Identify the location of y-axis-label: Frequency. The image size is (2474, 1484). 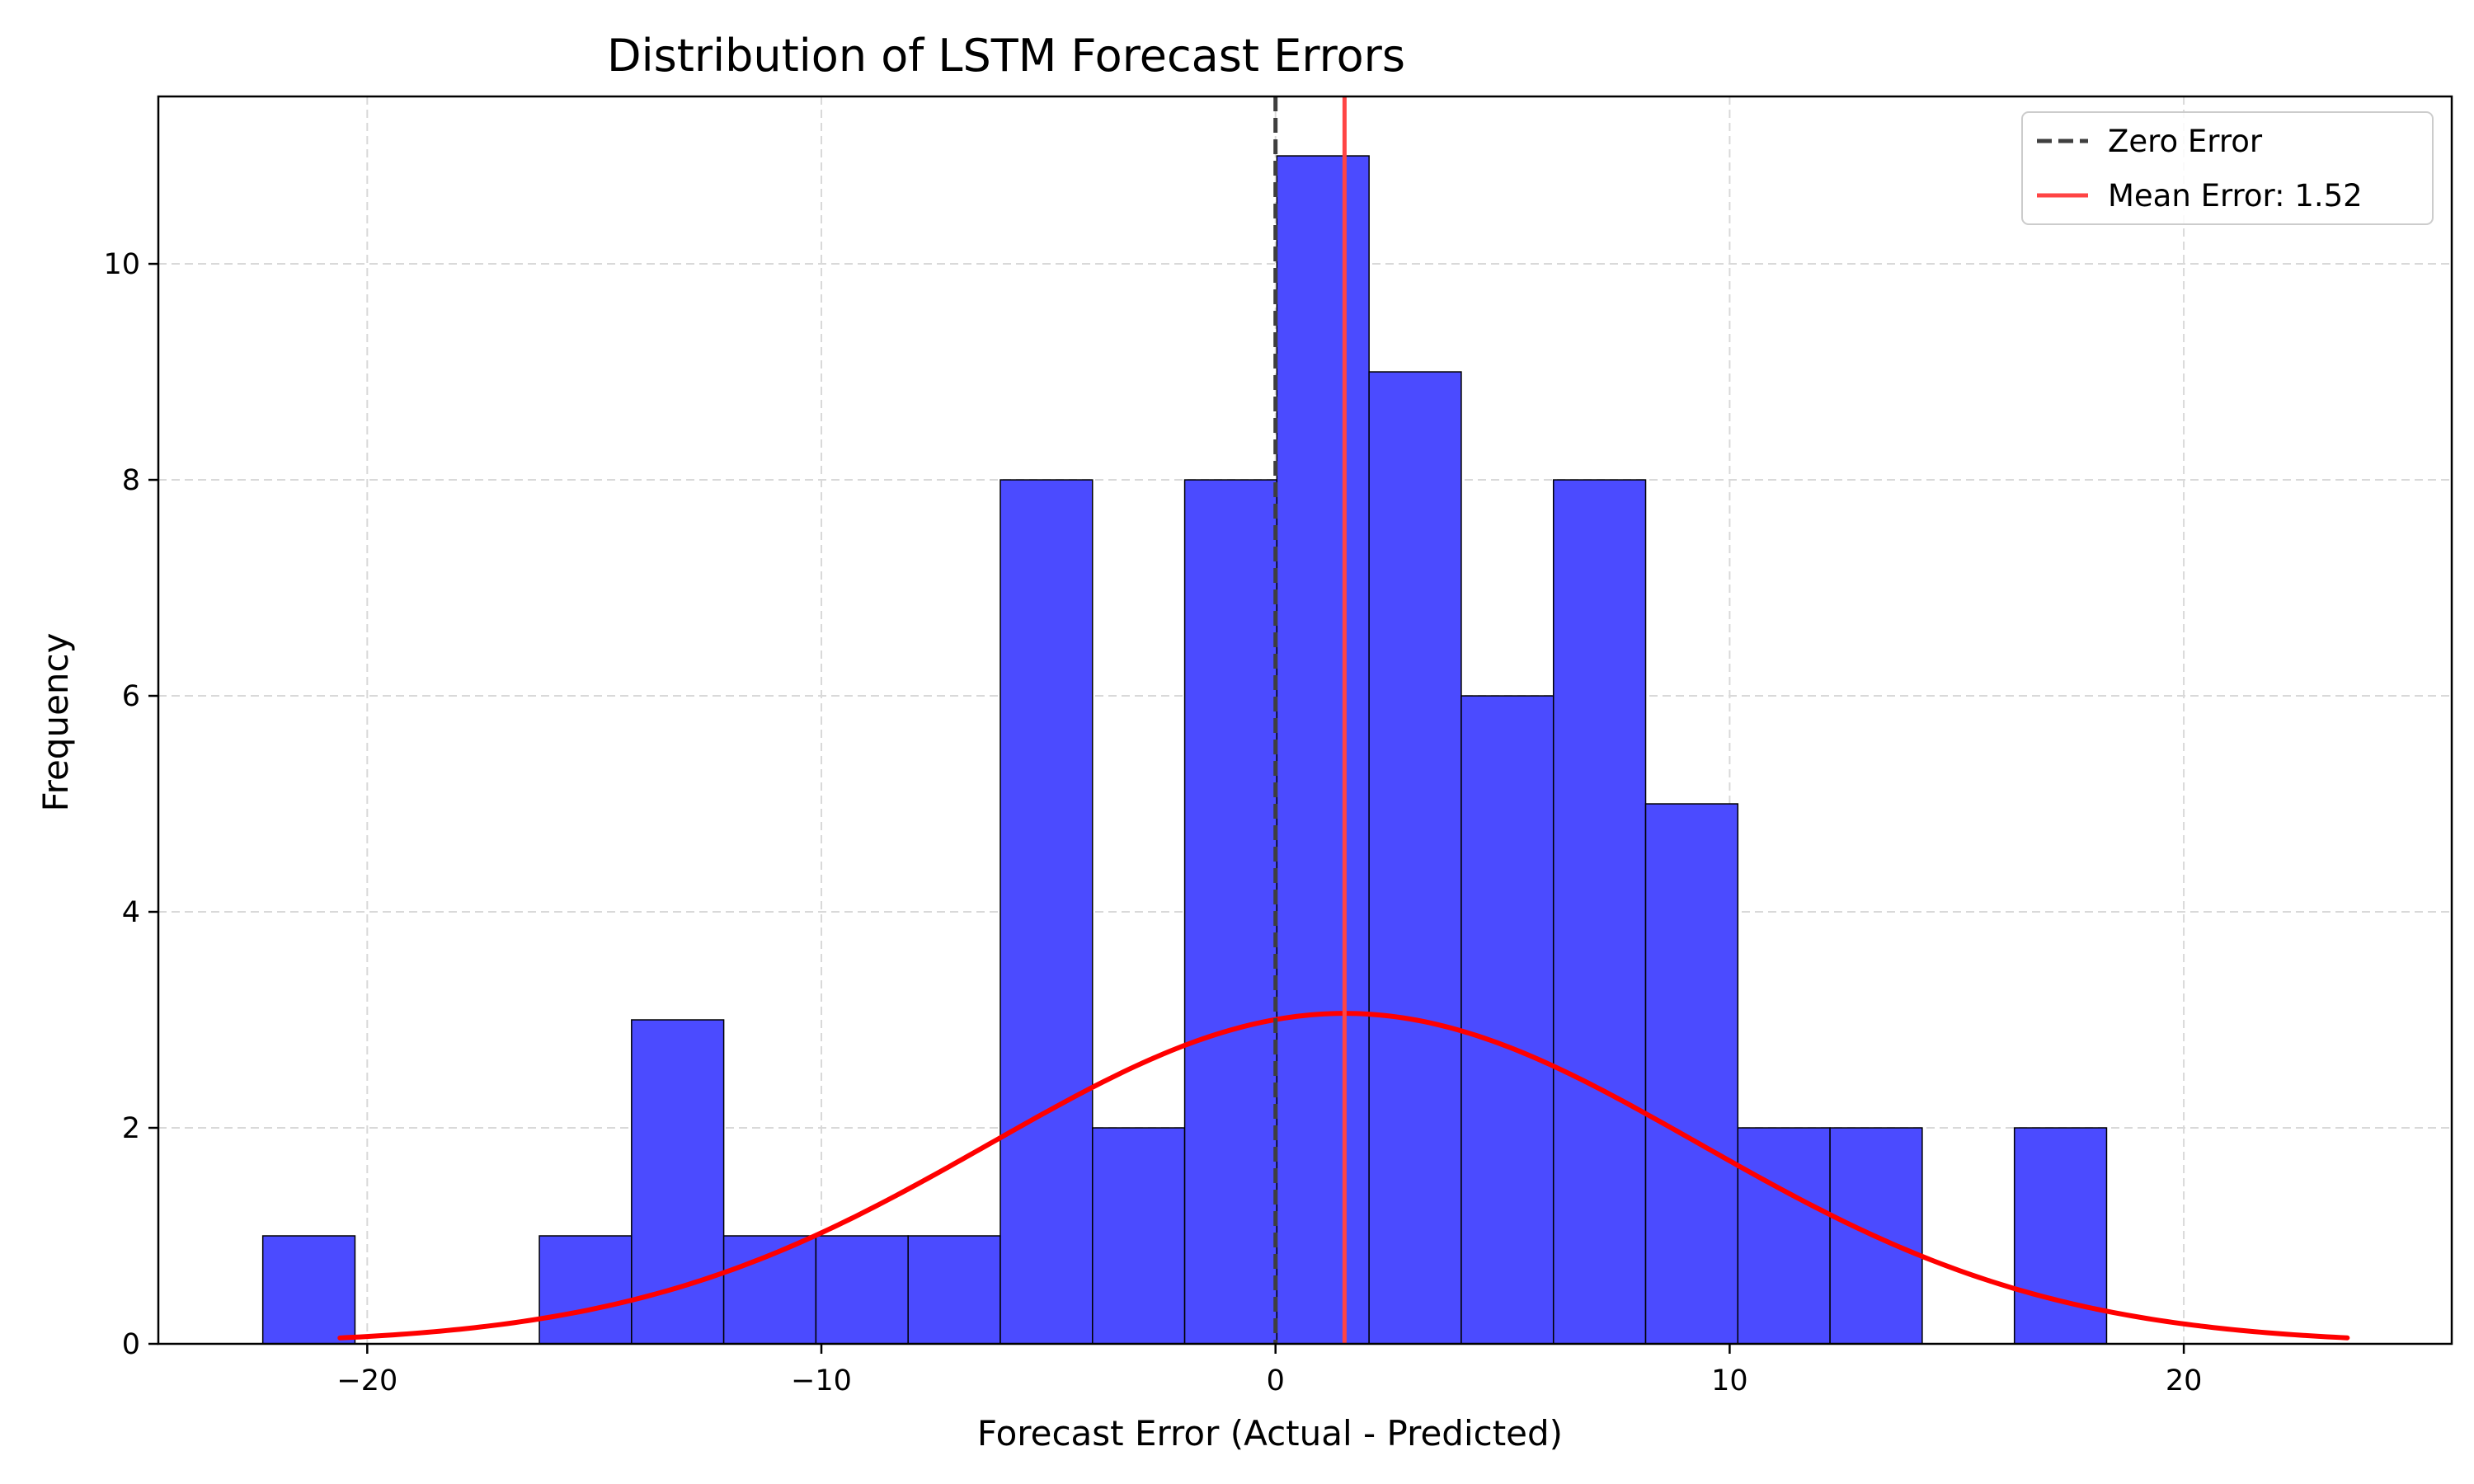
(55, 722).